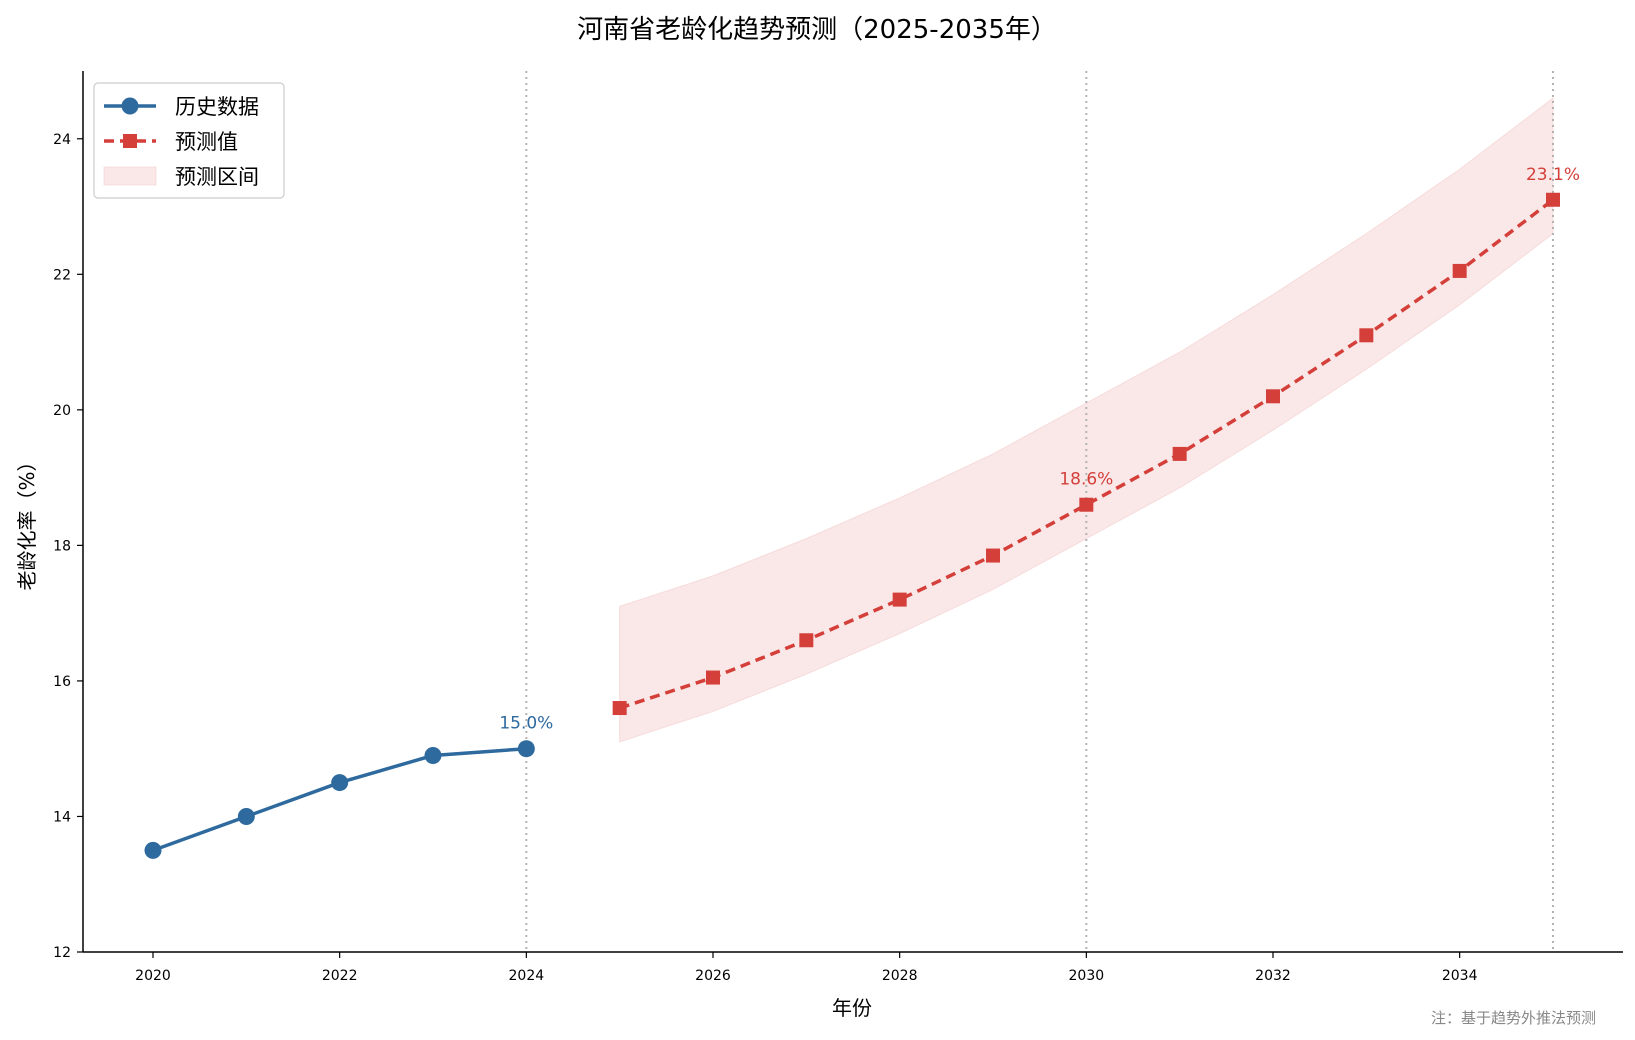 The height and width of the screenshot is (1040, 1635). I want to click on y-axis-title: 老龄化率（%）, so click(27, 520).